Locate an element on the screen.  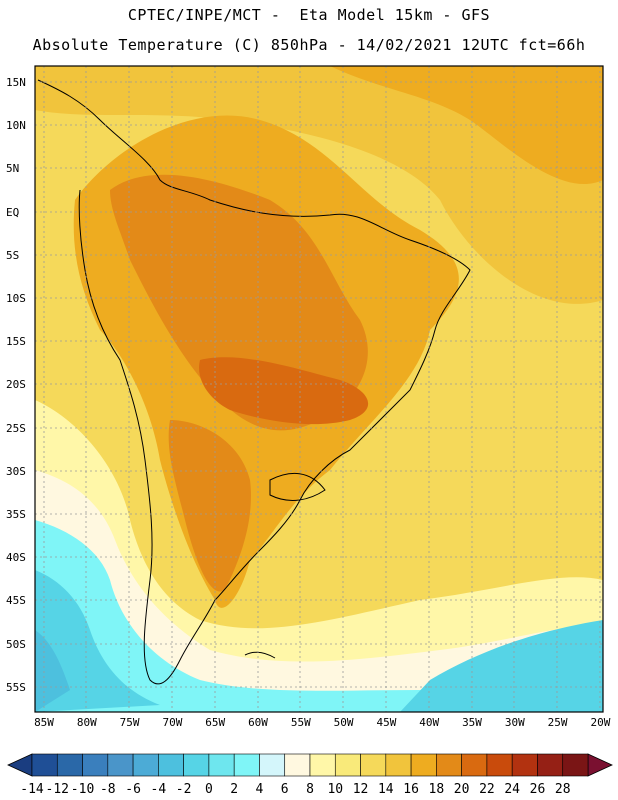
colorbar-label: -6 is located at coordinates (133, 789).